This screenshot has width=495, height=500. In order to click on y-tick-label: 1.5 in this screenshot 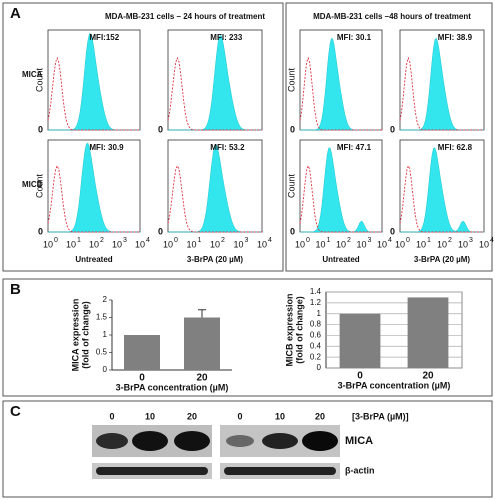, I will do `click(102, 317)`.